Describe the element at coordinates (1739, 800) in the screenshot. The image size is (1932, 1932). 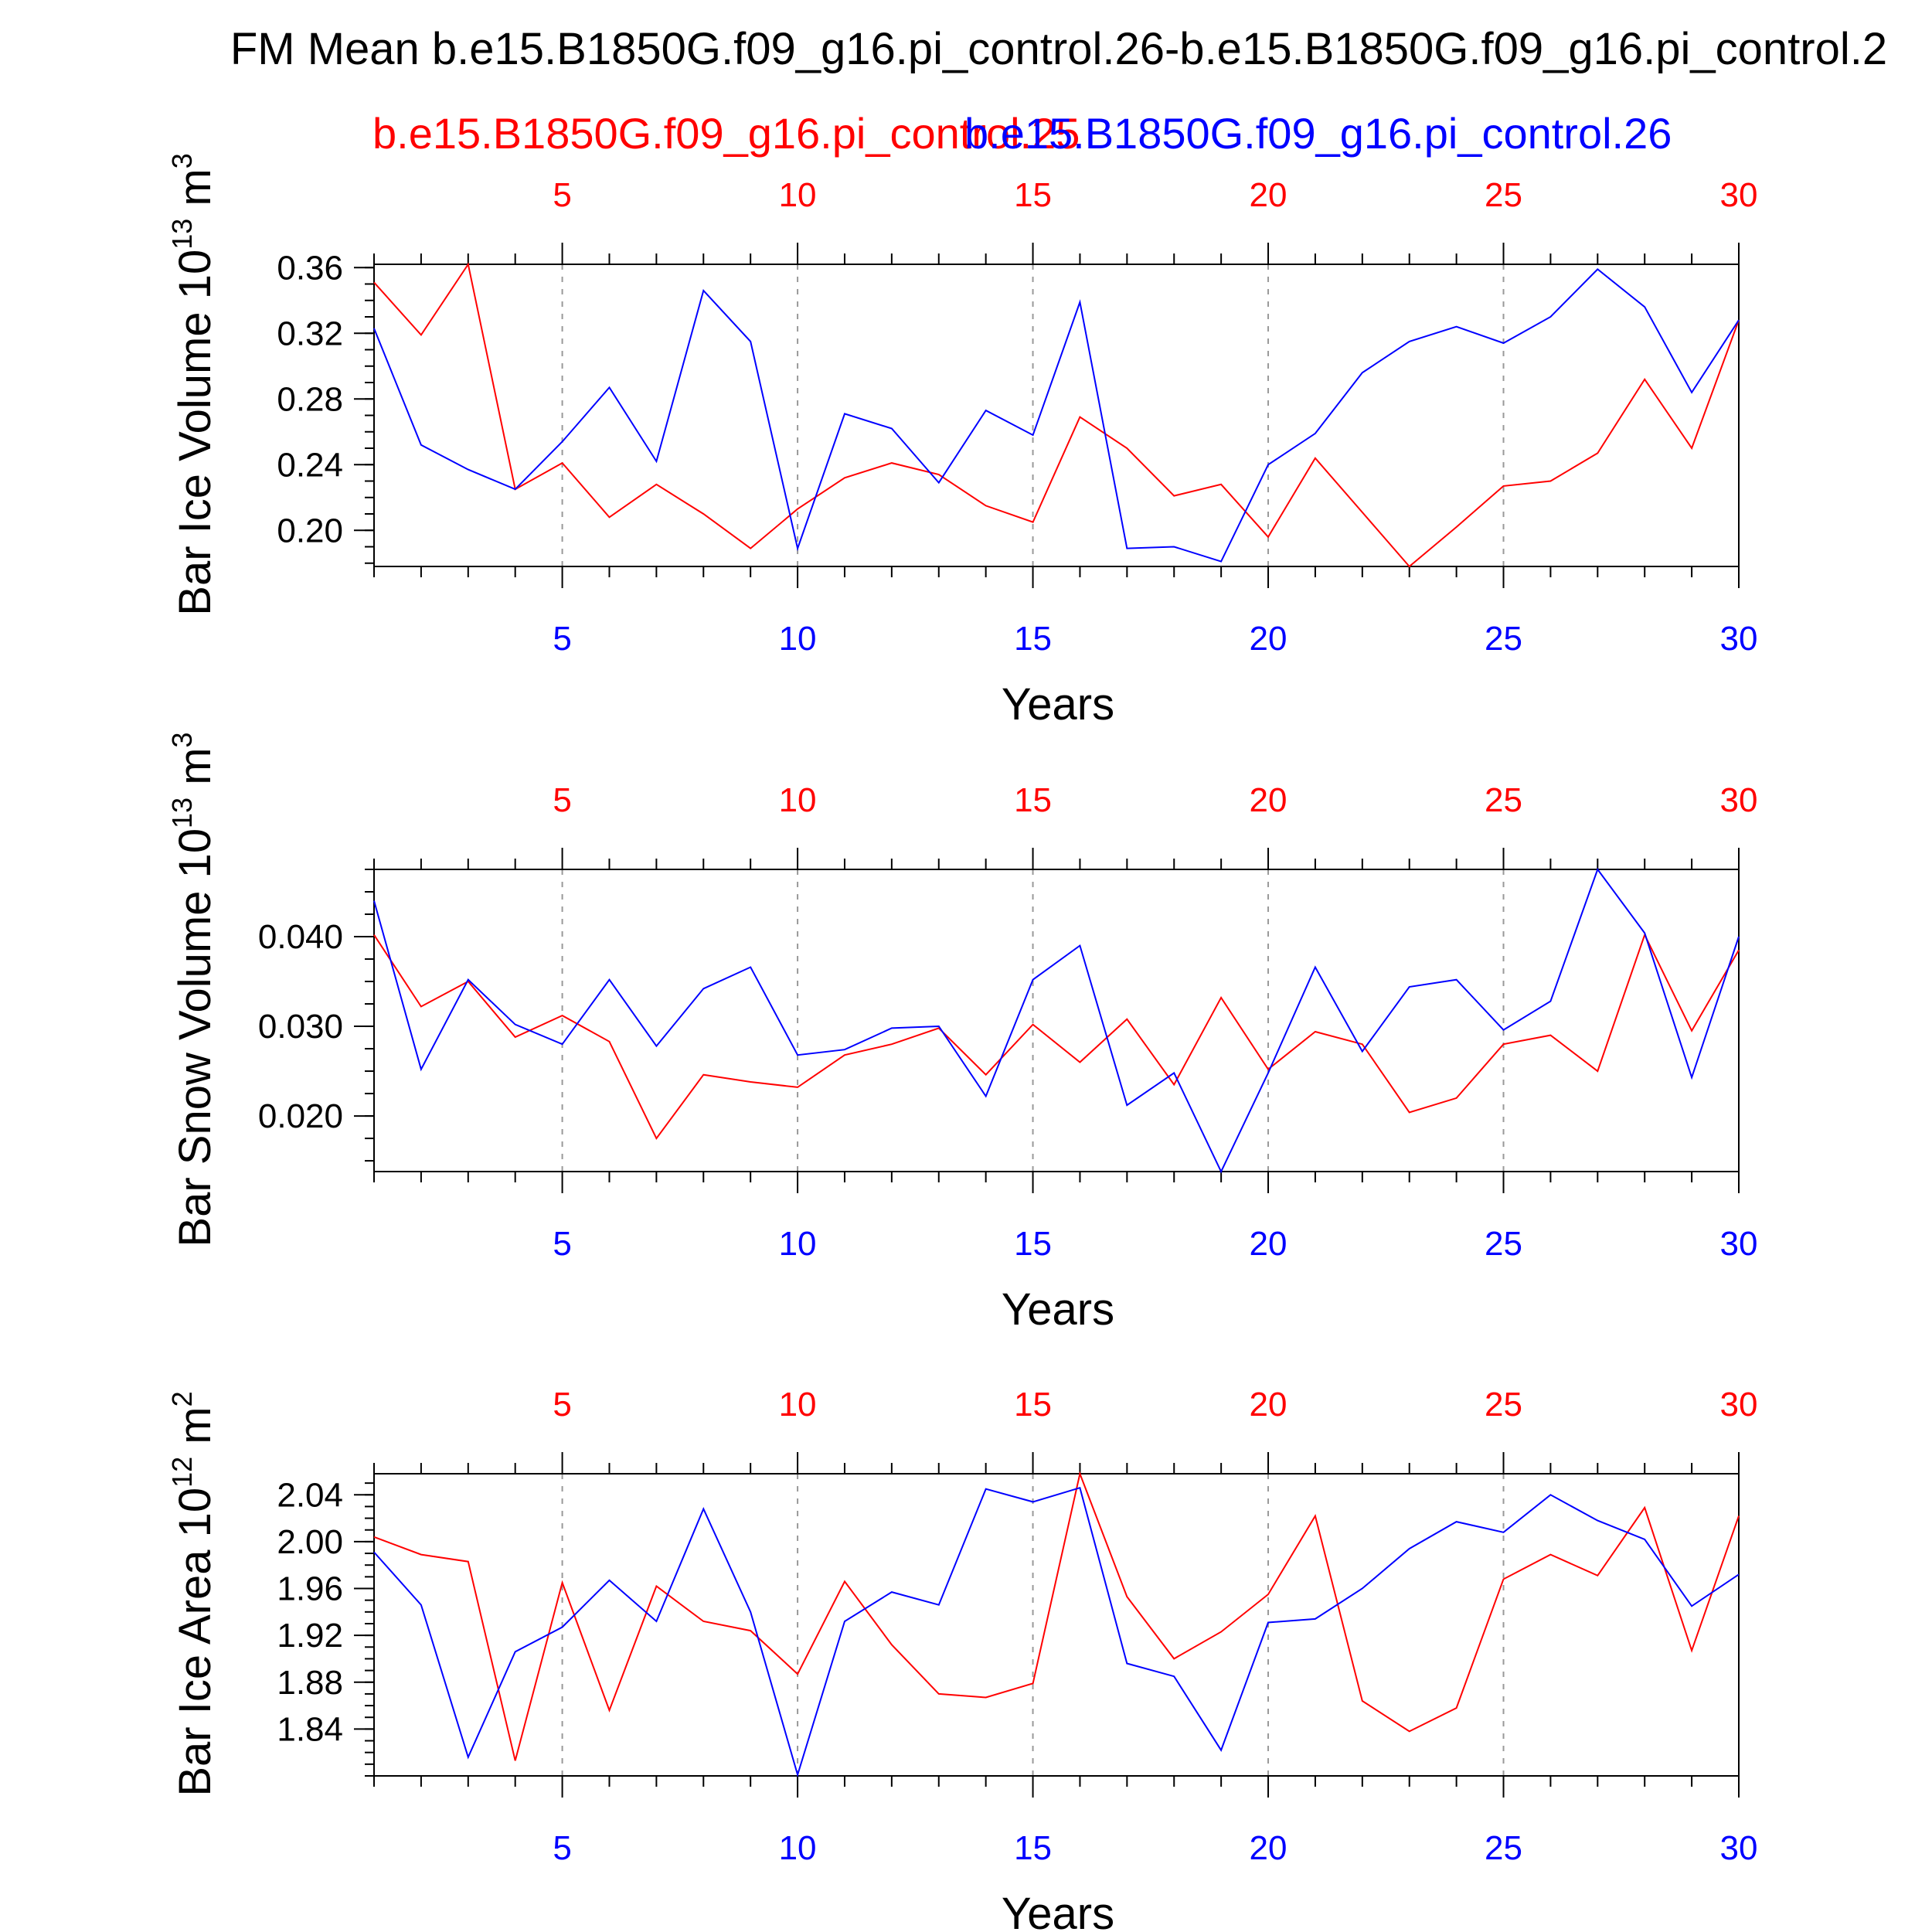
I see `chart-2-top-tick-label: 30` at that location.